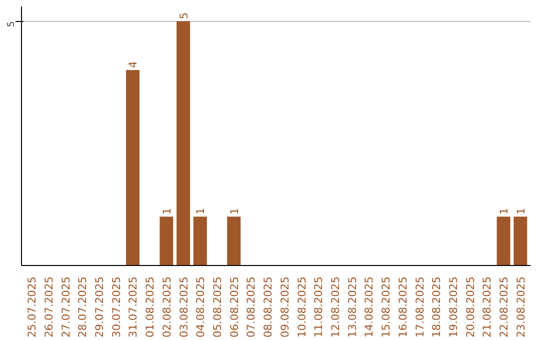 This screenshot has width=540, height=340. Describe the element at coordinates (83, 307) in the screenshot. I see `x-tick-label: 28.07.2025` at that location.